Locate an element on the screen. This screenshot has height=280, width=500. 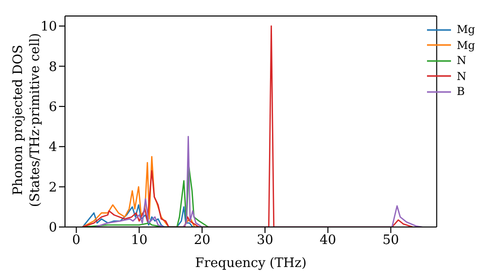
x-axis-title: Frequency (THz) is located at coordinates (251, 263).